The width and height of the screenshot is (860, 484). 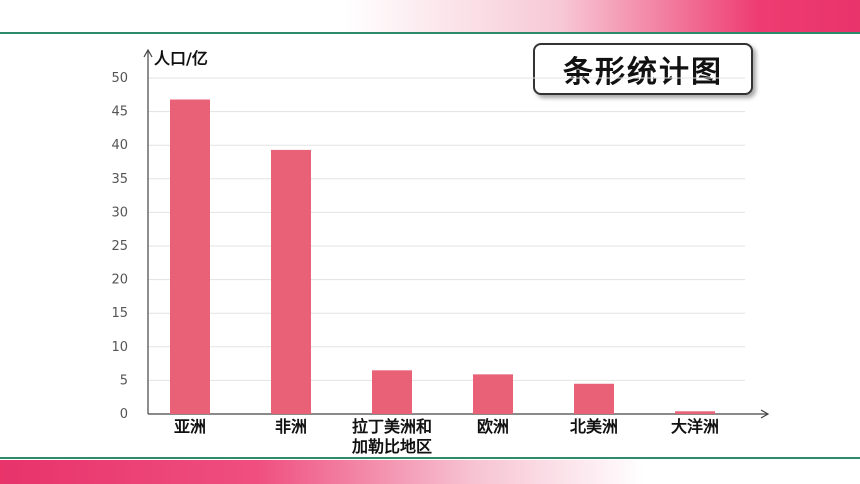 What do you see at coordinates (119, 145) in the screenshot?
I see `y-tick-label: 40` at bounding box center [119, 145].